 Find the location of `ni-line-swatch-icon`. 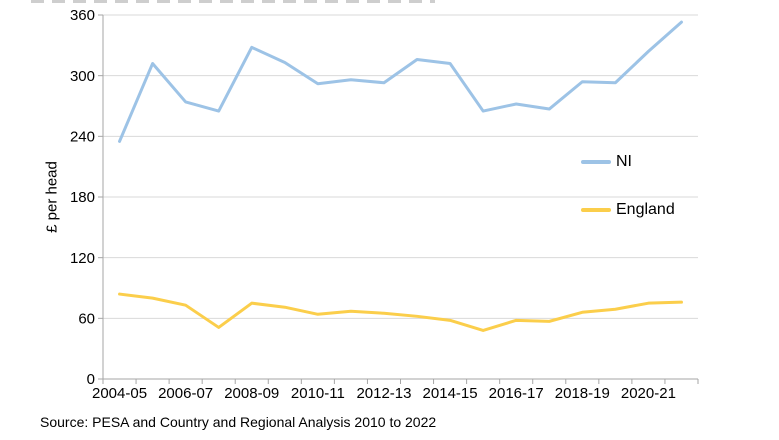

ni-line-swatch-icon is located at coordinates (596, 162).